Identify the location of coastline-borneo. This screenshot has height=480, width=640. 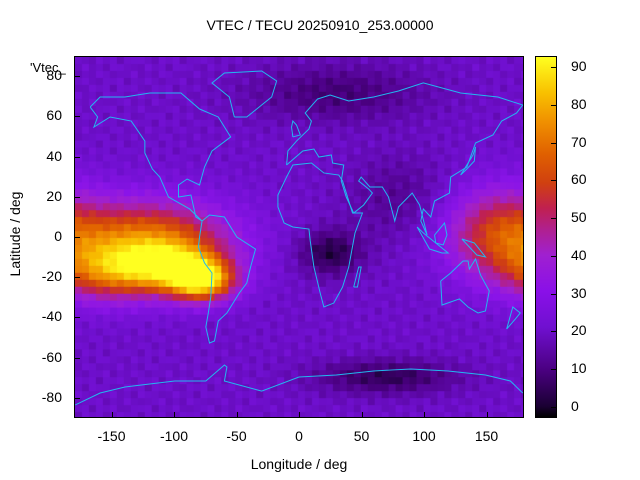
(441, 233).